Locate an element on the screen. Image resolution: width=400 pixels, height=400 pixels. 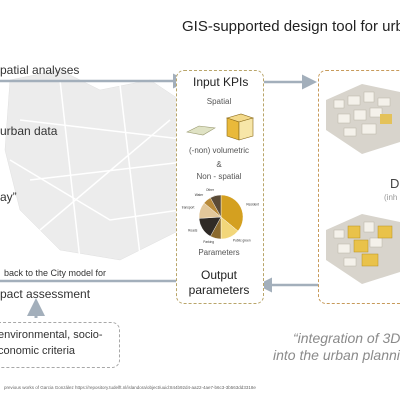
design-subtext: (inh is located at coordinates (391, 197).